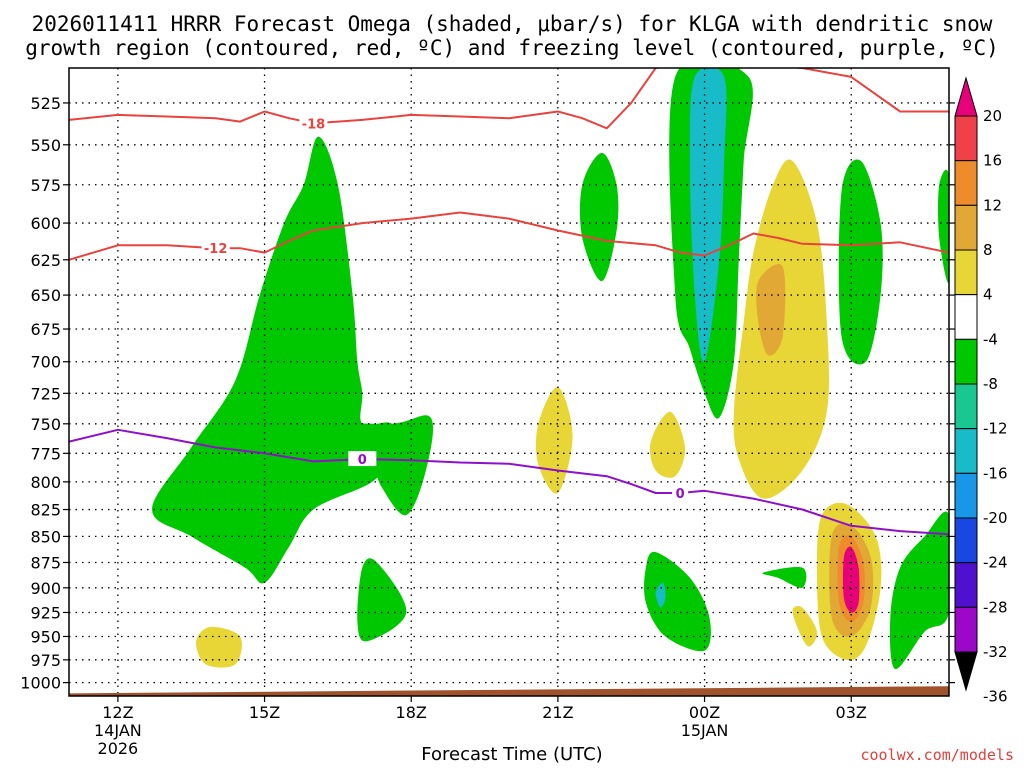 This screenshot has height=768, width=1024. Describe the element at coordinates (981, 391) in the screenshot. I see `colorbar: 20 16 12 8 4 -4 -8 -12 -16 -20 -24 -28 -32 -36` at that location.